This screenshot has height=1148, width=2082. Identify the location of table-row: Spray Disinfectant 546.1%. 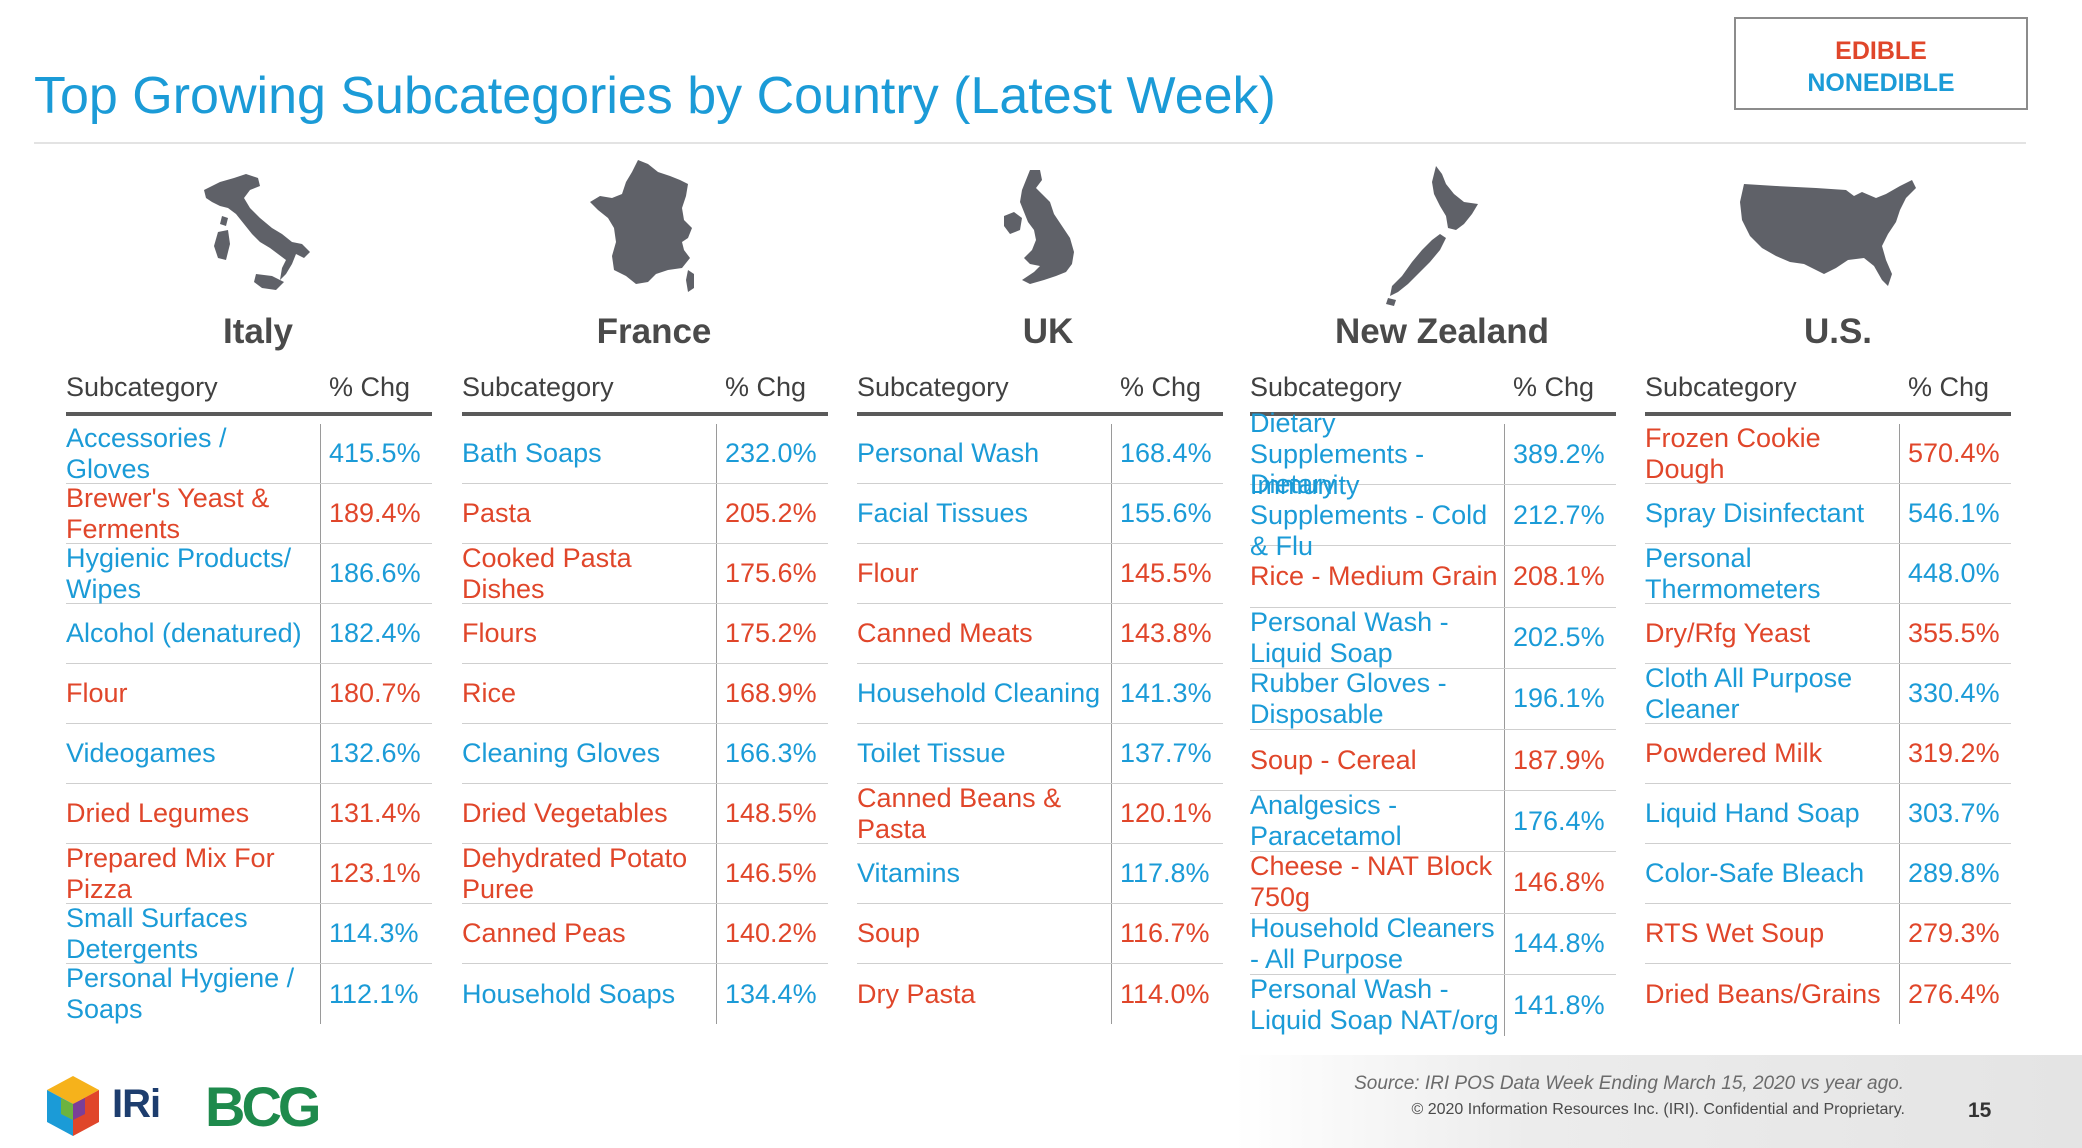
(1828, 514).